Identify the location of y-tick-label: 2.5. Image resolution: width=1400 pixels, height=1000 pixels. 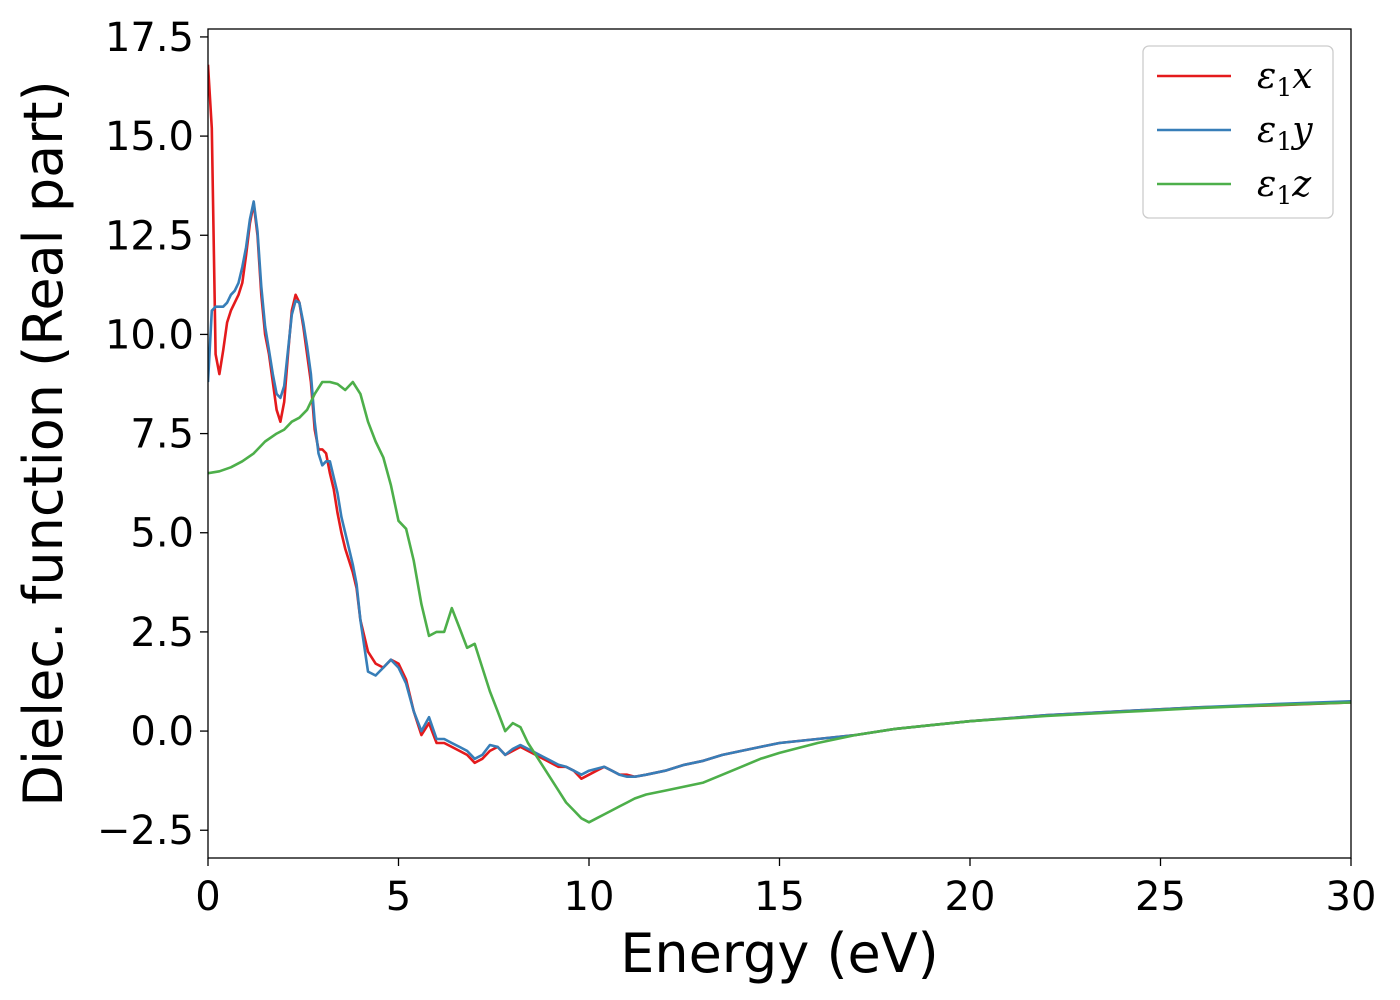
(162, 633).